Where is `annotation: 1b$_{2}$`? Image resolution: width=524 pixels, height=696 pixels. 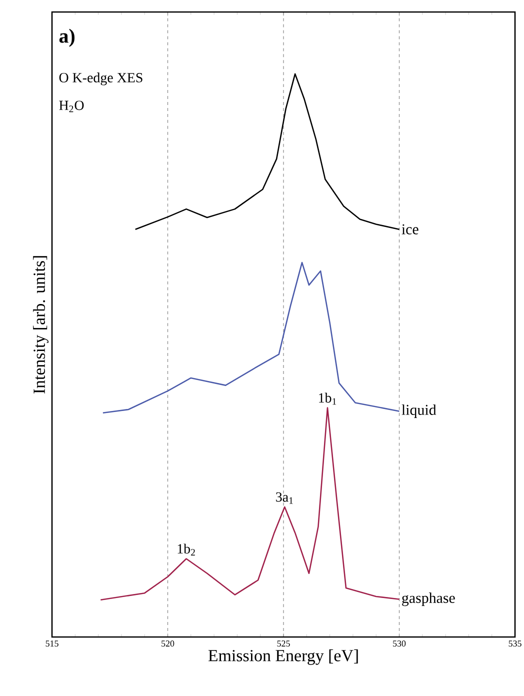
annotation: 1b$_{2}$ is located at coordinates (186, 550).